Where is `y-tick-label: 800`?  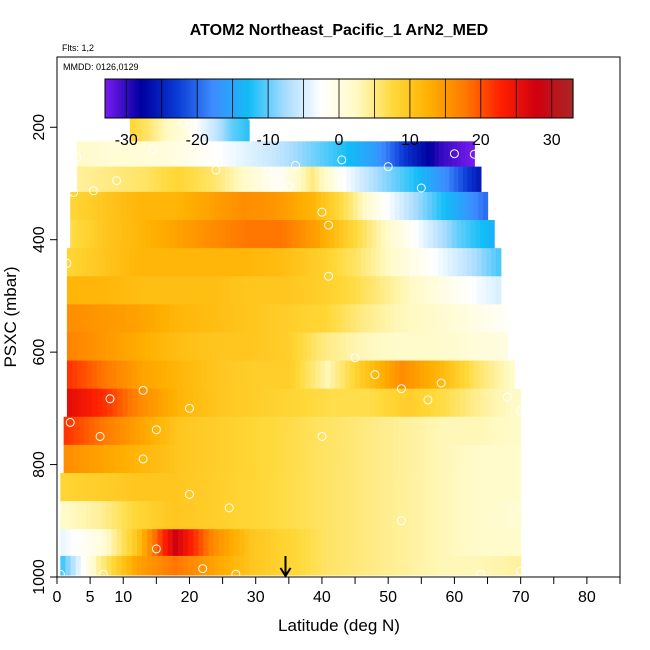 y-tick-label: 800 is located at coordinates (39, 464).